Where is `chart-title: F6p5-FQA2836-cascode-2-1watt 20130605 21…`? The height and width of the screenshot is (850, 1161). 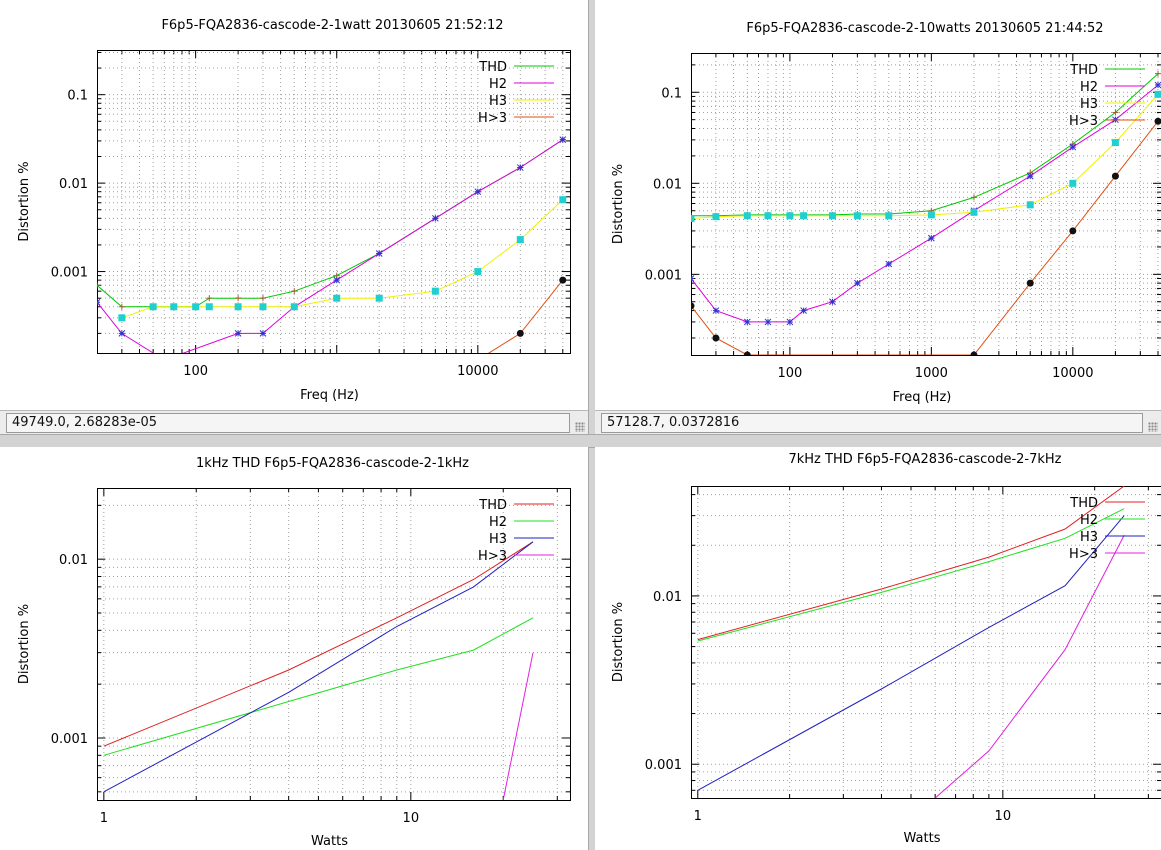 chart-title: F6p5-FQA2836-cascode-2-1watt 20130605 21… is located at coordinates (332, 25).